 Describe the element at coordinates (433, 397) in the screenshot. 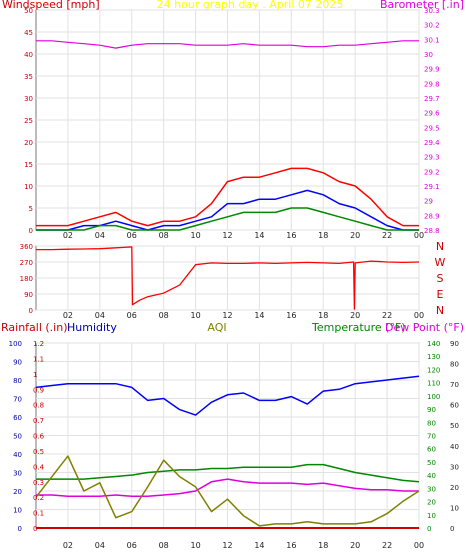

I see `temperature-tick-label: 100` at that location.